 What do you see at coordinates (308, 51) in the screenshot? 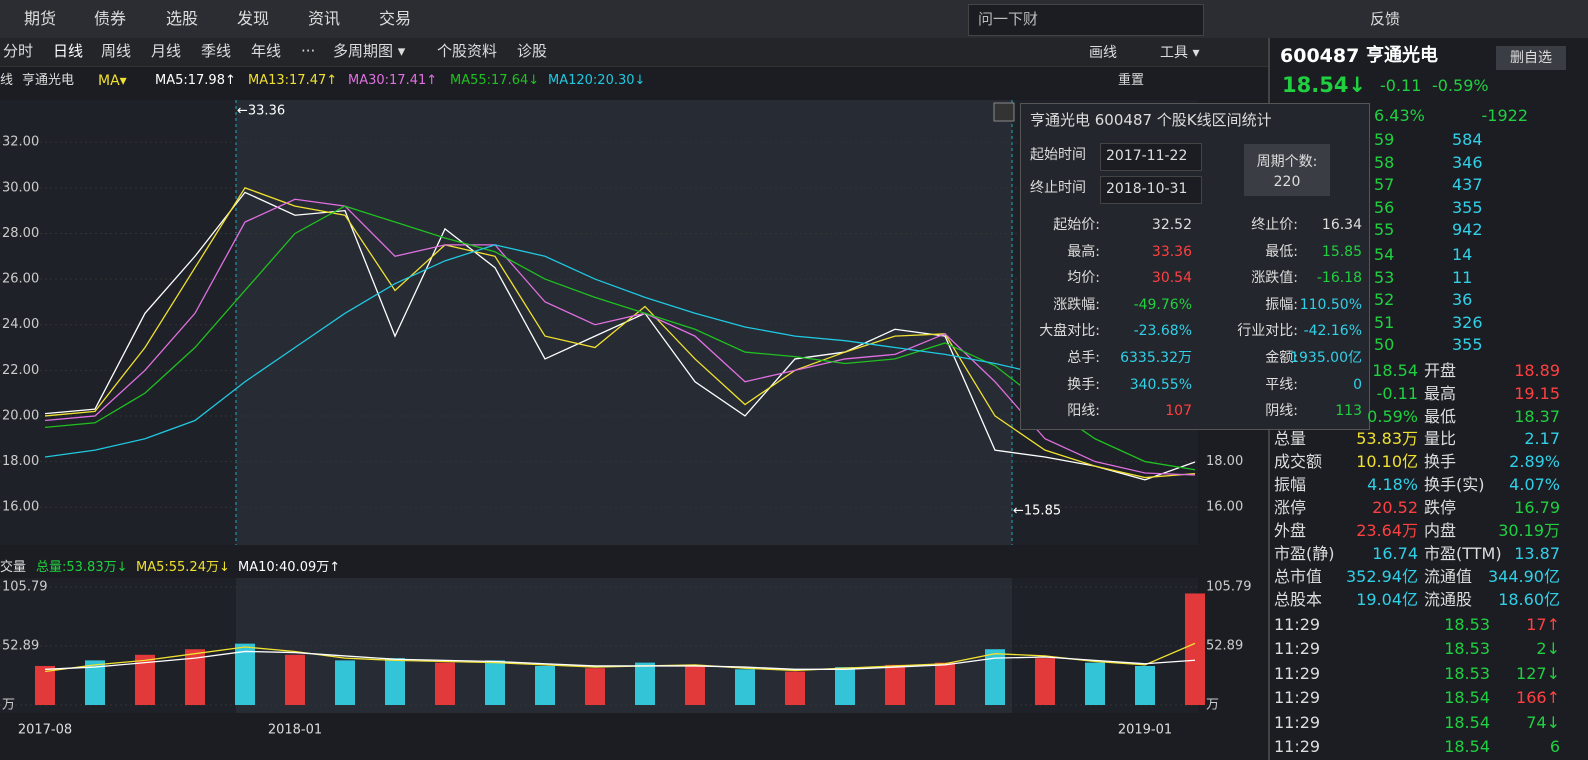
I see `tab: ···` at bounding box center [308, 51].